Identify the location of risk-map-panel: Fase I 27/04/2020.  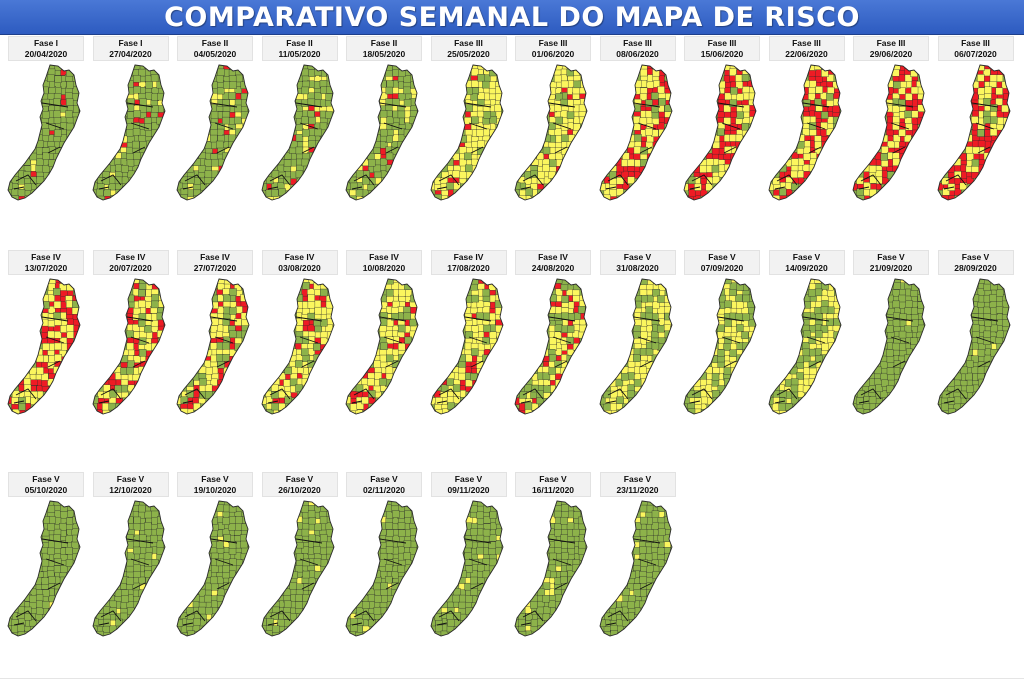
(131, 136).